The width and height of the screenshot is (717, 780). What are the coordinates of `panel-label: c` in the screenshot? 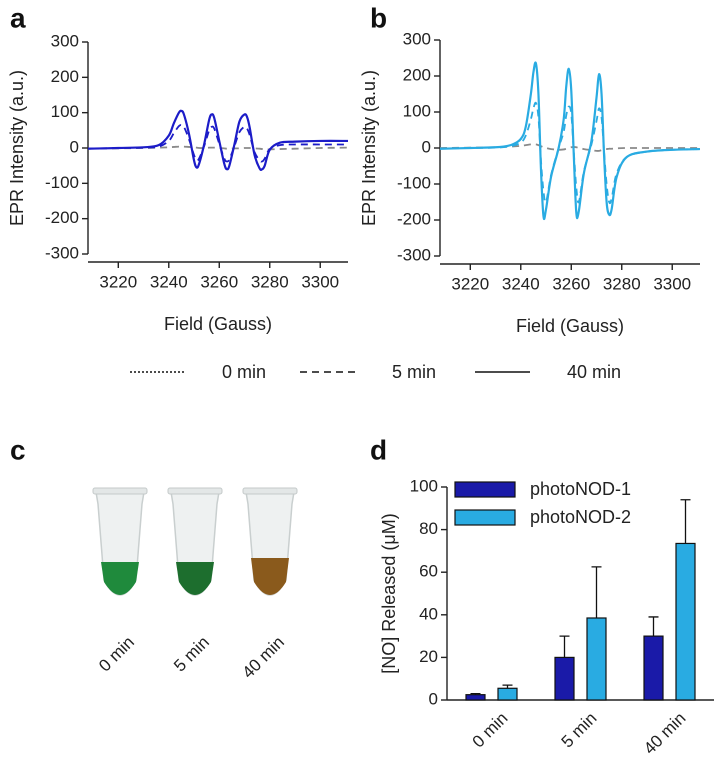 It's located at (18, 449).